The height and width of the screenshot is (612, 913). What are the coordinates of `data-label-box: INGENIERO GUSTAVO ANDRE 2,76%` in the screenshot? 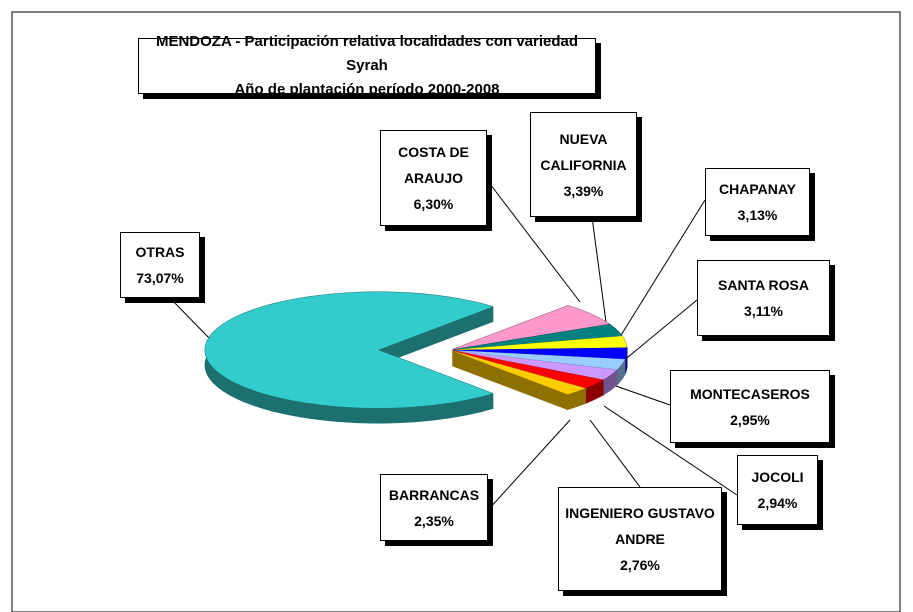 It's located at (640, 539).